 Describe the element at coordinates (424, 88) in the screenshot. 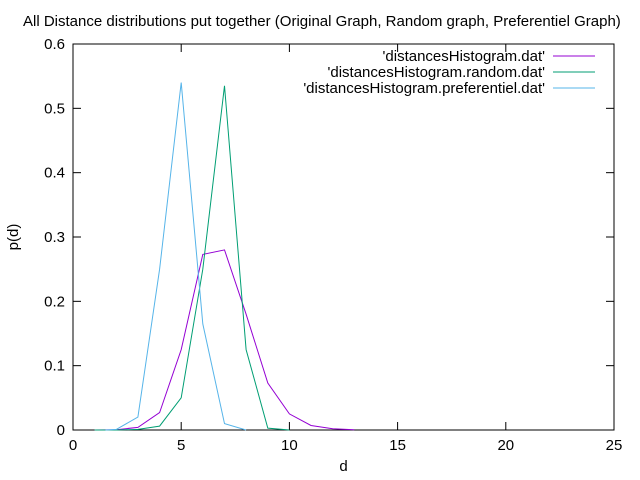

I see `legend-label: 'distancesHistogram.preferentiel.dat'` at that location.